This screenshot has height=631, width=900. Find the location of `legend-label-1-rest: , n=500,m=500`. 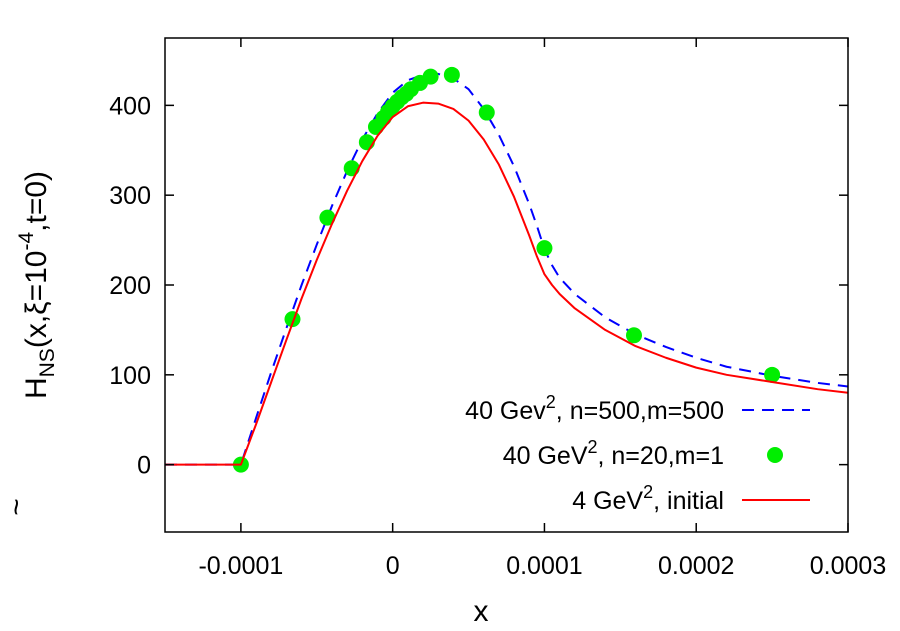

legend-label-1-rest: , n=500,m=500 is located at coordinates (640, 411).